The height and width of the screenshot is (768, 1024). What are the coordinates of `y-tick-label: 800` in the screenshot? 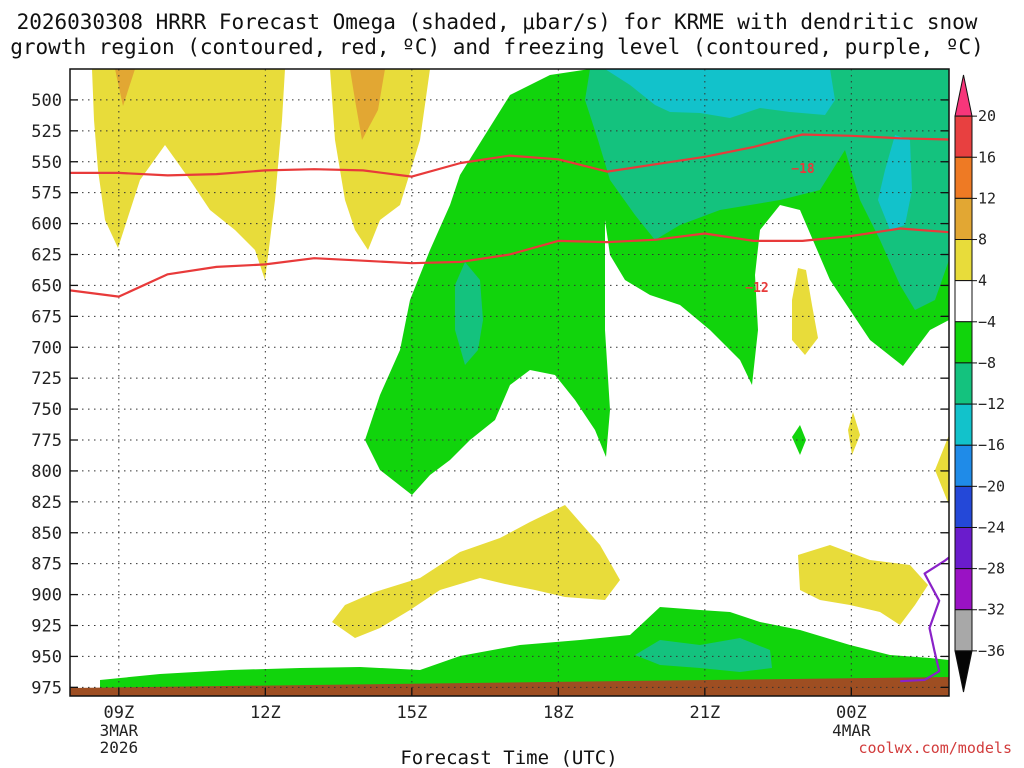 It's located at (46, 472).